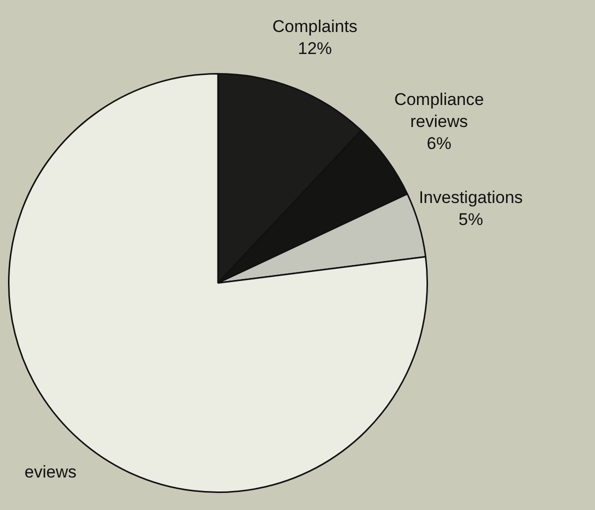  I want to click on slice-label: Compliance reviews, so click(439, 111).